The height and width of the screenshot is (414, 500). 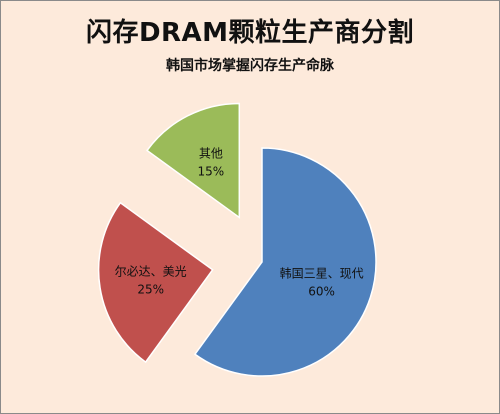 What do you see at coordinates (211, 154) in the screenshot?
I see `slice-label: 其他` at bounding box center [211, 154].